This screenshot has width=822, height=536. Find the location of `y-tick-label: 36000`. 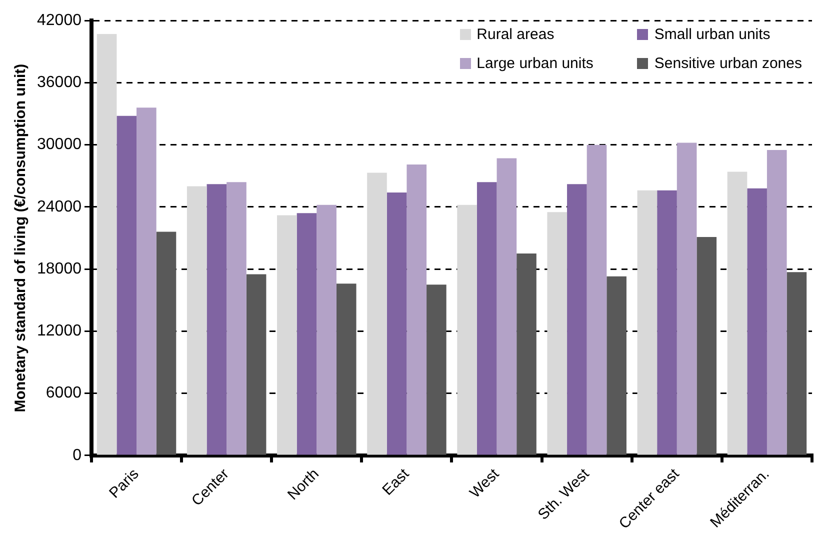

y-tick-label: 36000 is located at coordinates (59, 83).